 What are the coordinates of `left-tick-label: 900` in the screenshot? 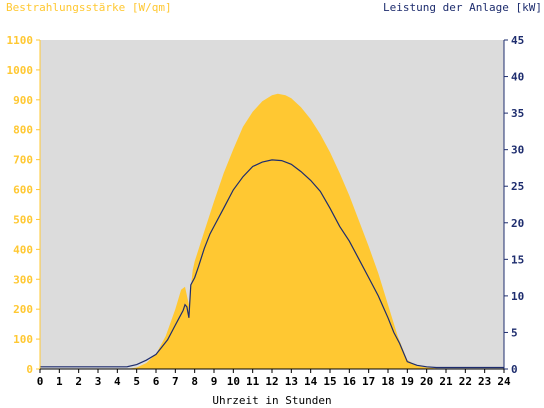 It's located at (23, 100).